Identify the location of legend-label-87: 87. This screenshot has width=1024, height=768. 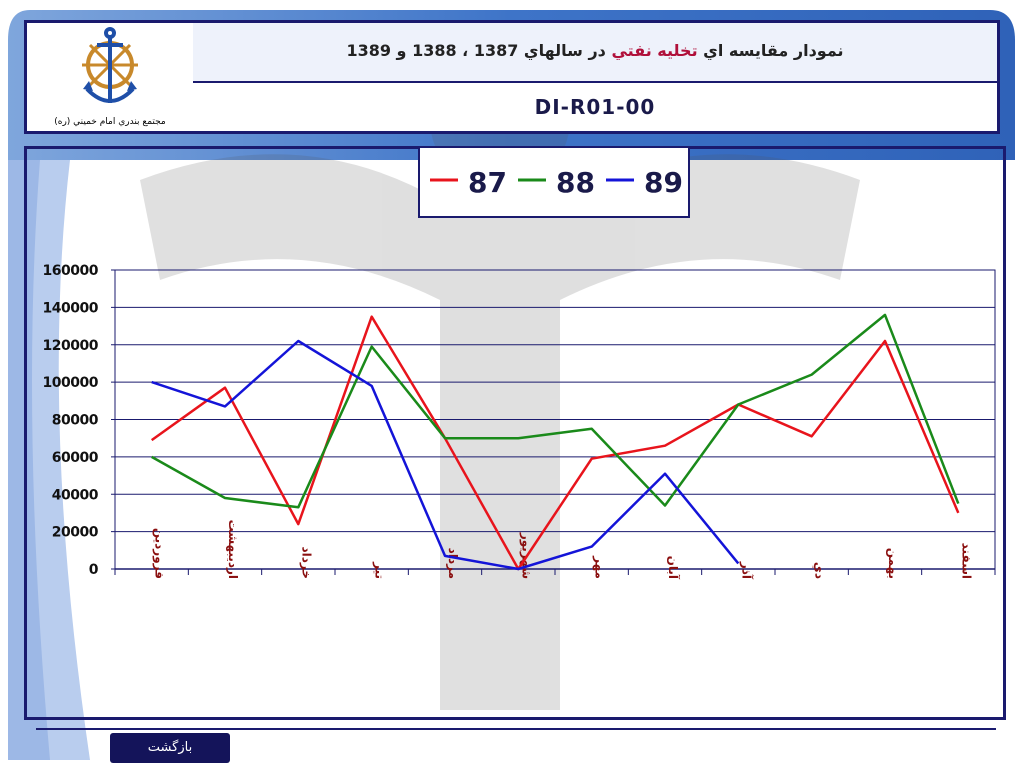
(487, 182).